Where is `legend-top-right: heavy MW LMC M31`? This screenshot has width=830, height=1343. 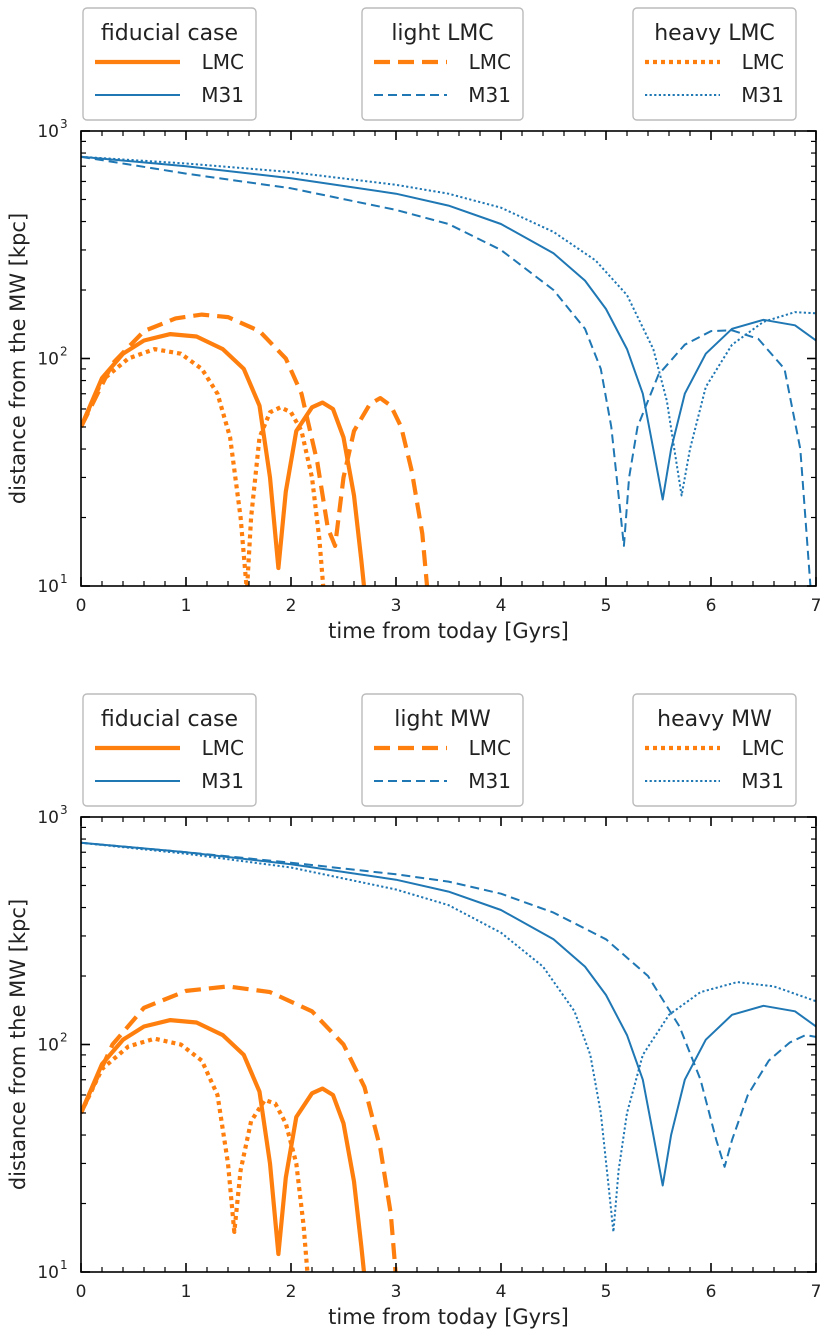 legend-top-right: heavy MW LMC M31 is located at coordinates (714, 750).